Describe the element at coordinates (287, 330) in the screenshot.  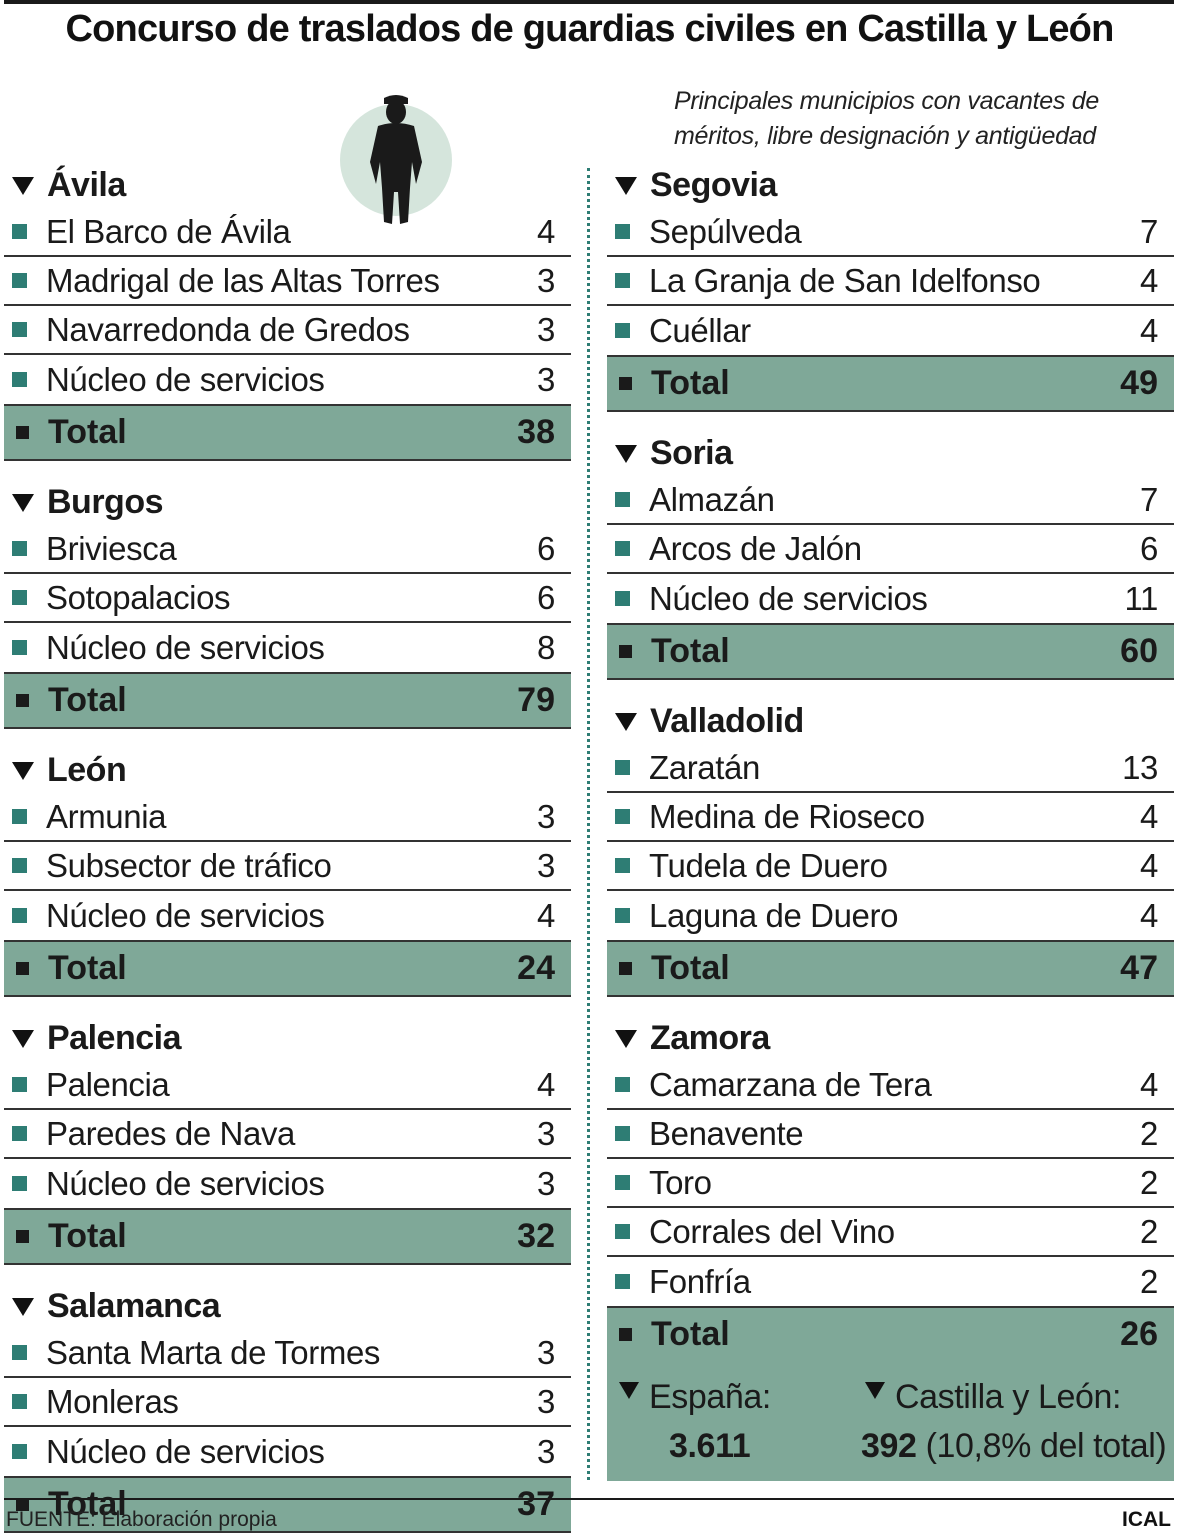
I see `table-row: Navarredonda de Gredos 3` at that location.